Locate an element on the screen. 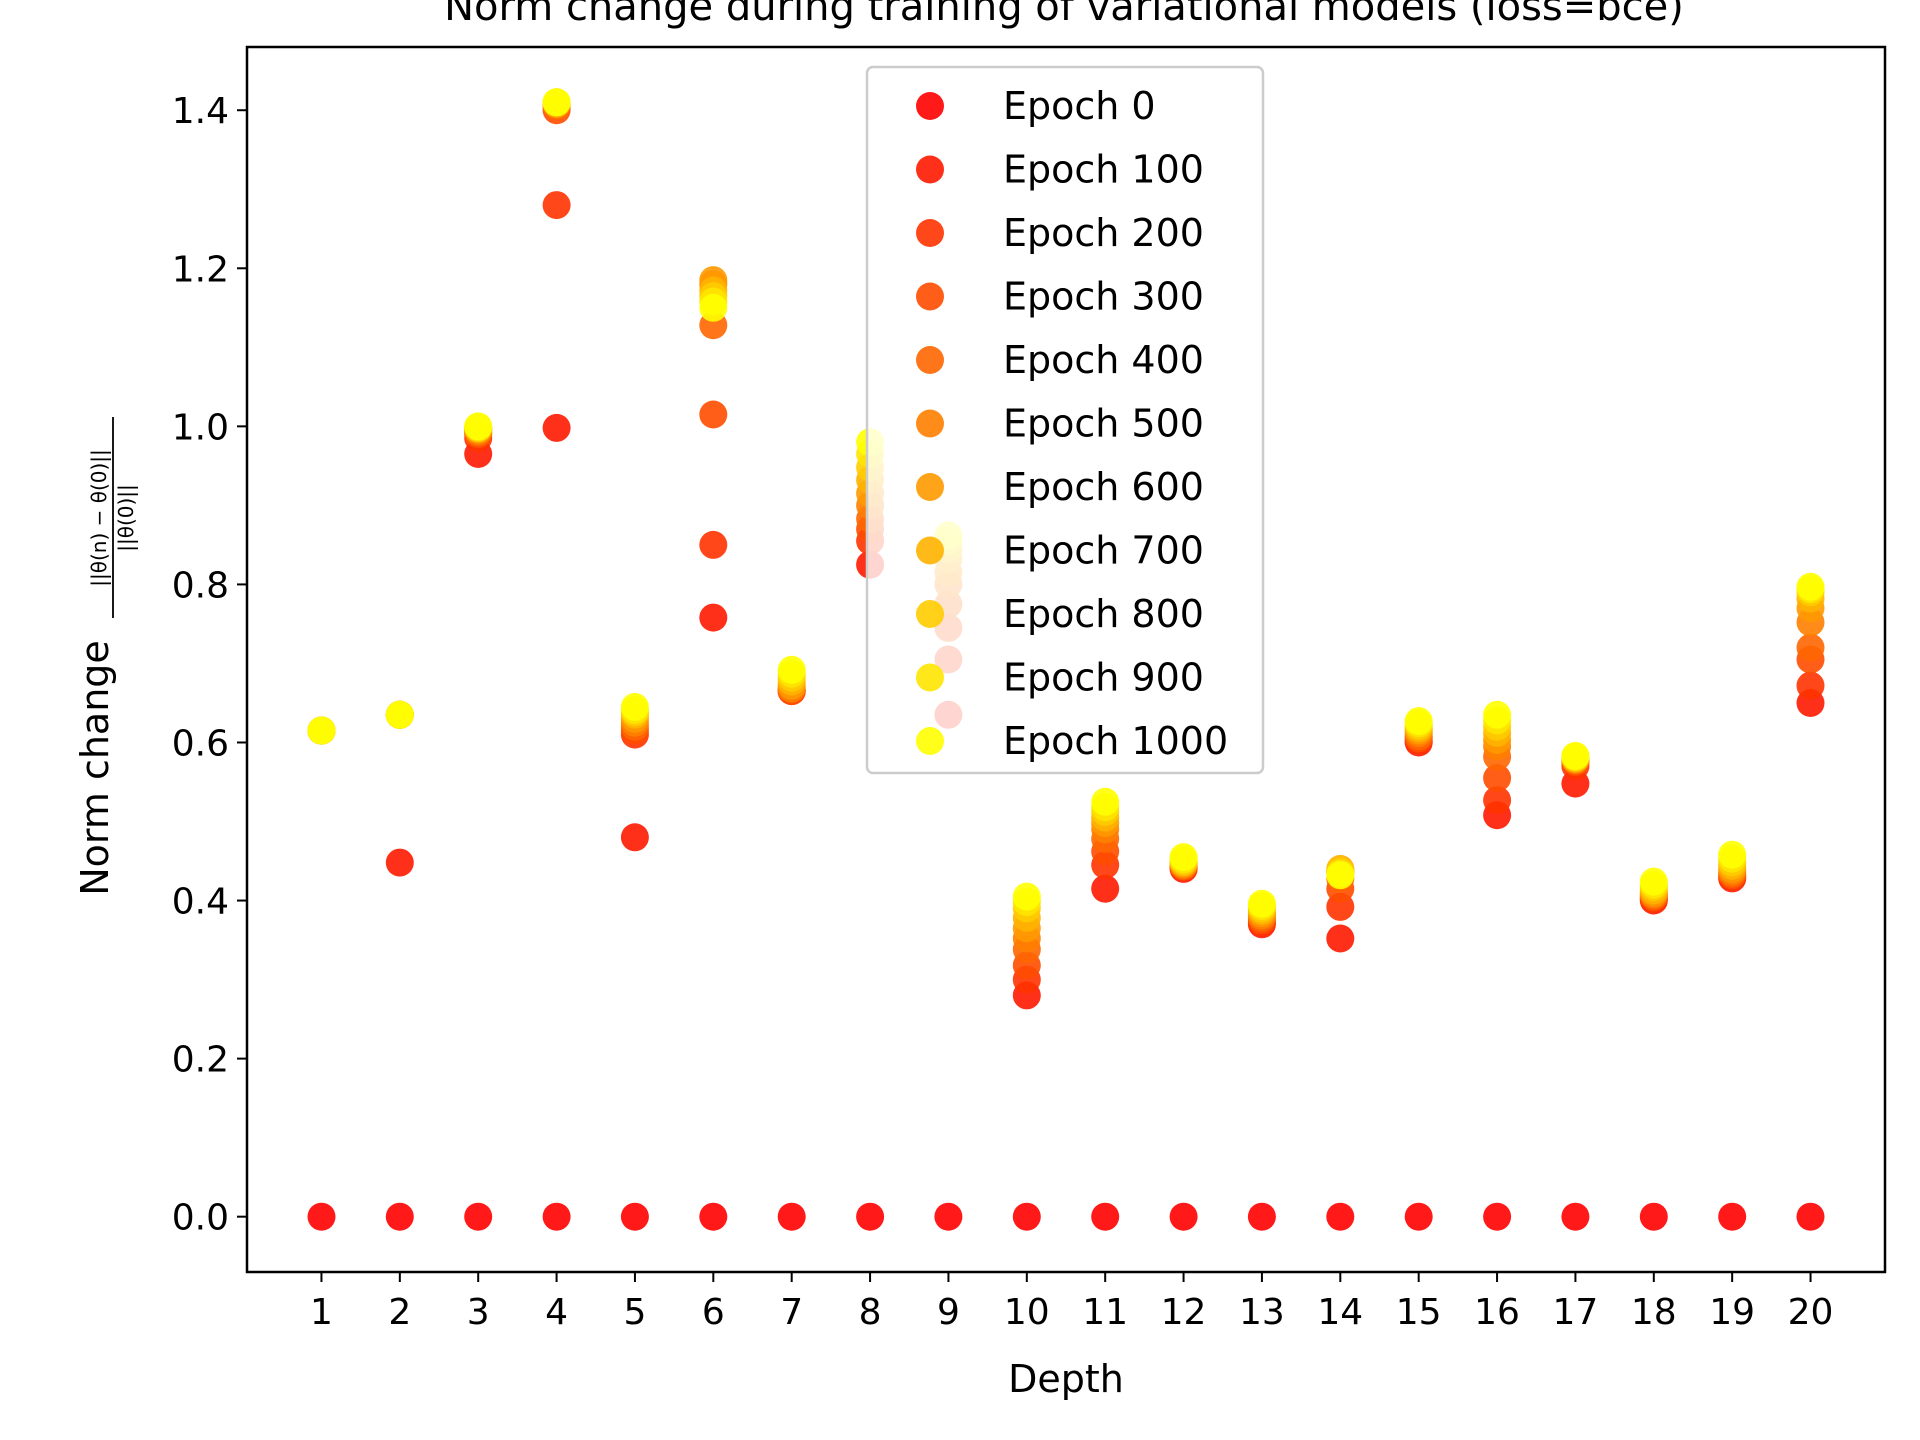 This screenshot has width=1920, height=1440. y-axis-label: Norm change ||θ(n) − θ(0)|| ||θ(0)|| is located at coordinates (105, 656).